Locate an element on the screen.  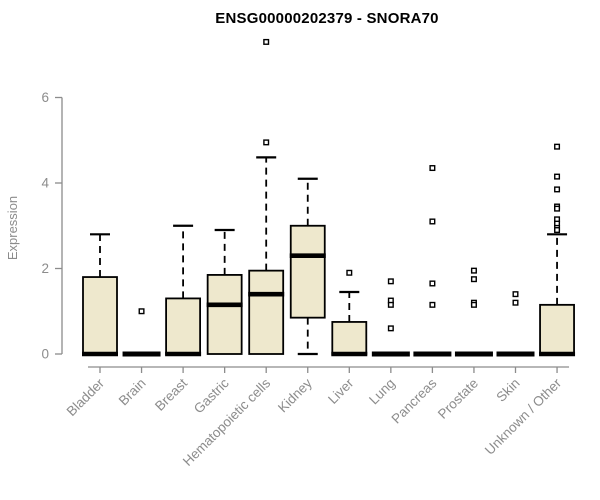
x-tick-label-unknown-other: Unknown / Other is located at coordinates (523, 416).